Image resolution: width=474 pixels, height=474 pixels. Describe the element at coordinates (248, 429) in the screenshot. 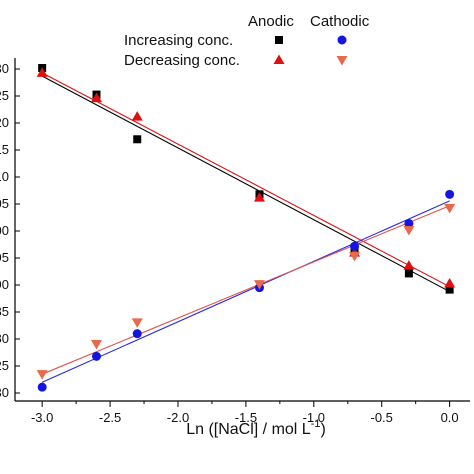

I see `x-axis-title-main: Ln ([NaCl] / mol L` at that location.